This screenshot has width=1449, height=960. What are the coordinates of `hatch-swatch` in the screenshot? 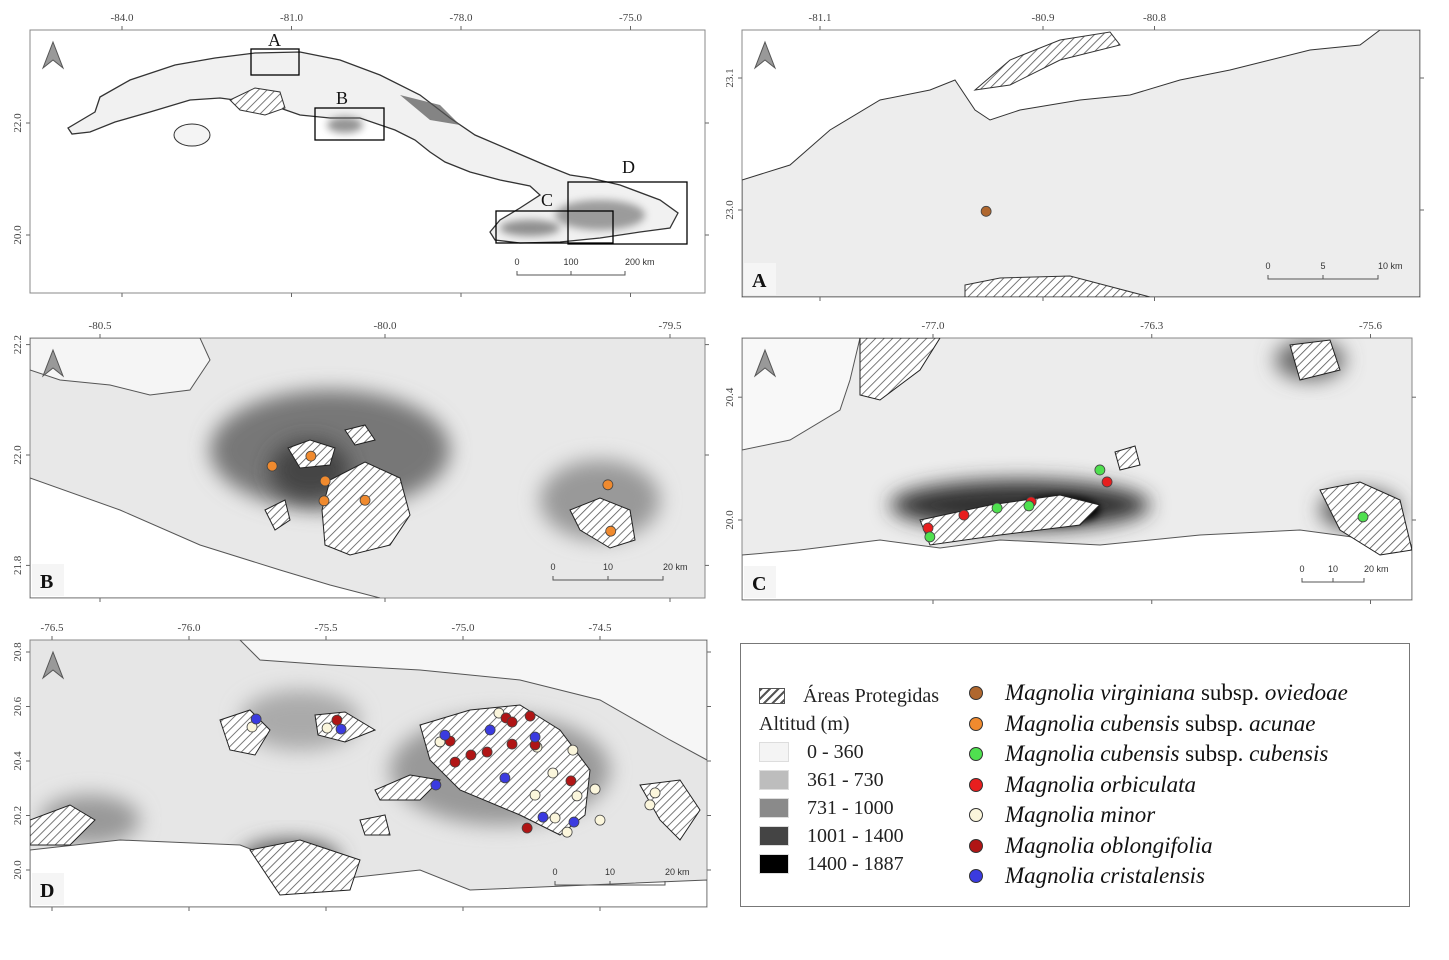 It's located at (772, 696).